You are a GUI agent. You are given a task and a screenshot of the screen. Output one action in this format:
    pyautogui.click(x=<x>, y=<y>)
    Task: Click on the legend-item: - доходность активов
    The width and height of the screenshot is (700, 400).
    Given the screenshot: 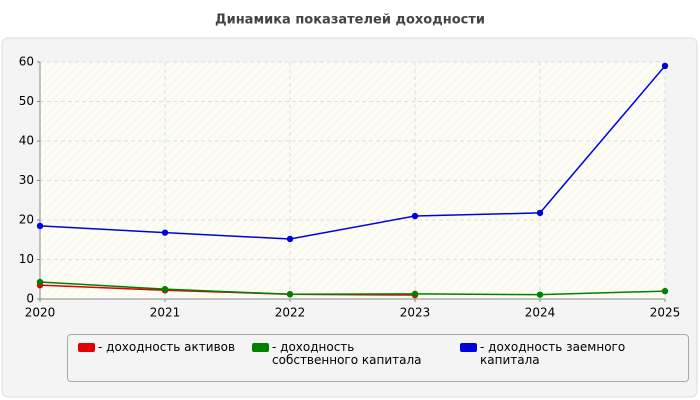 What is the action you would take?
    pyautogui.click(x=165, y=347)
    